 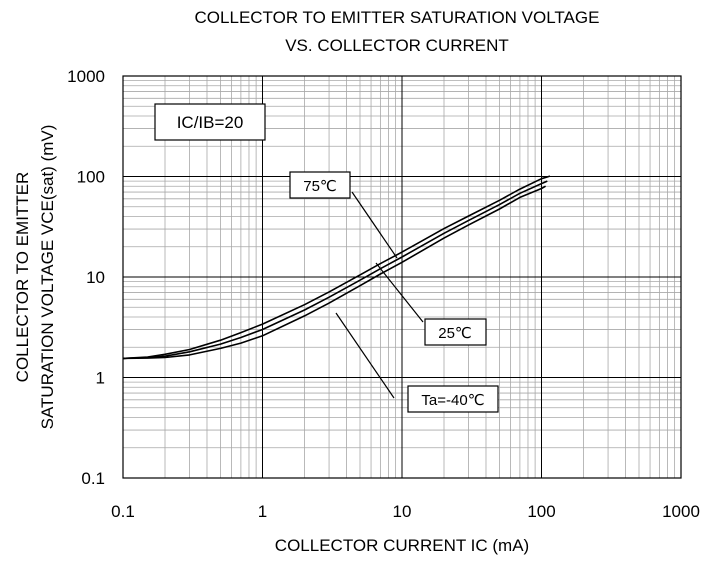 I want to click on y-tick-label: 1000, so click(x=86, y=76).